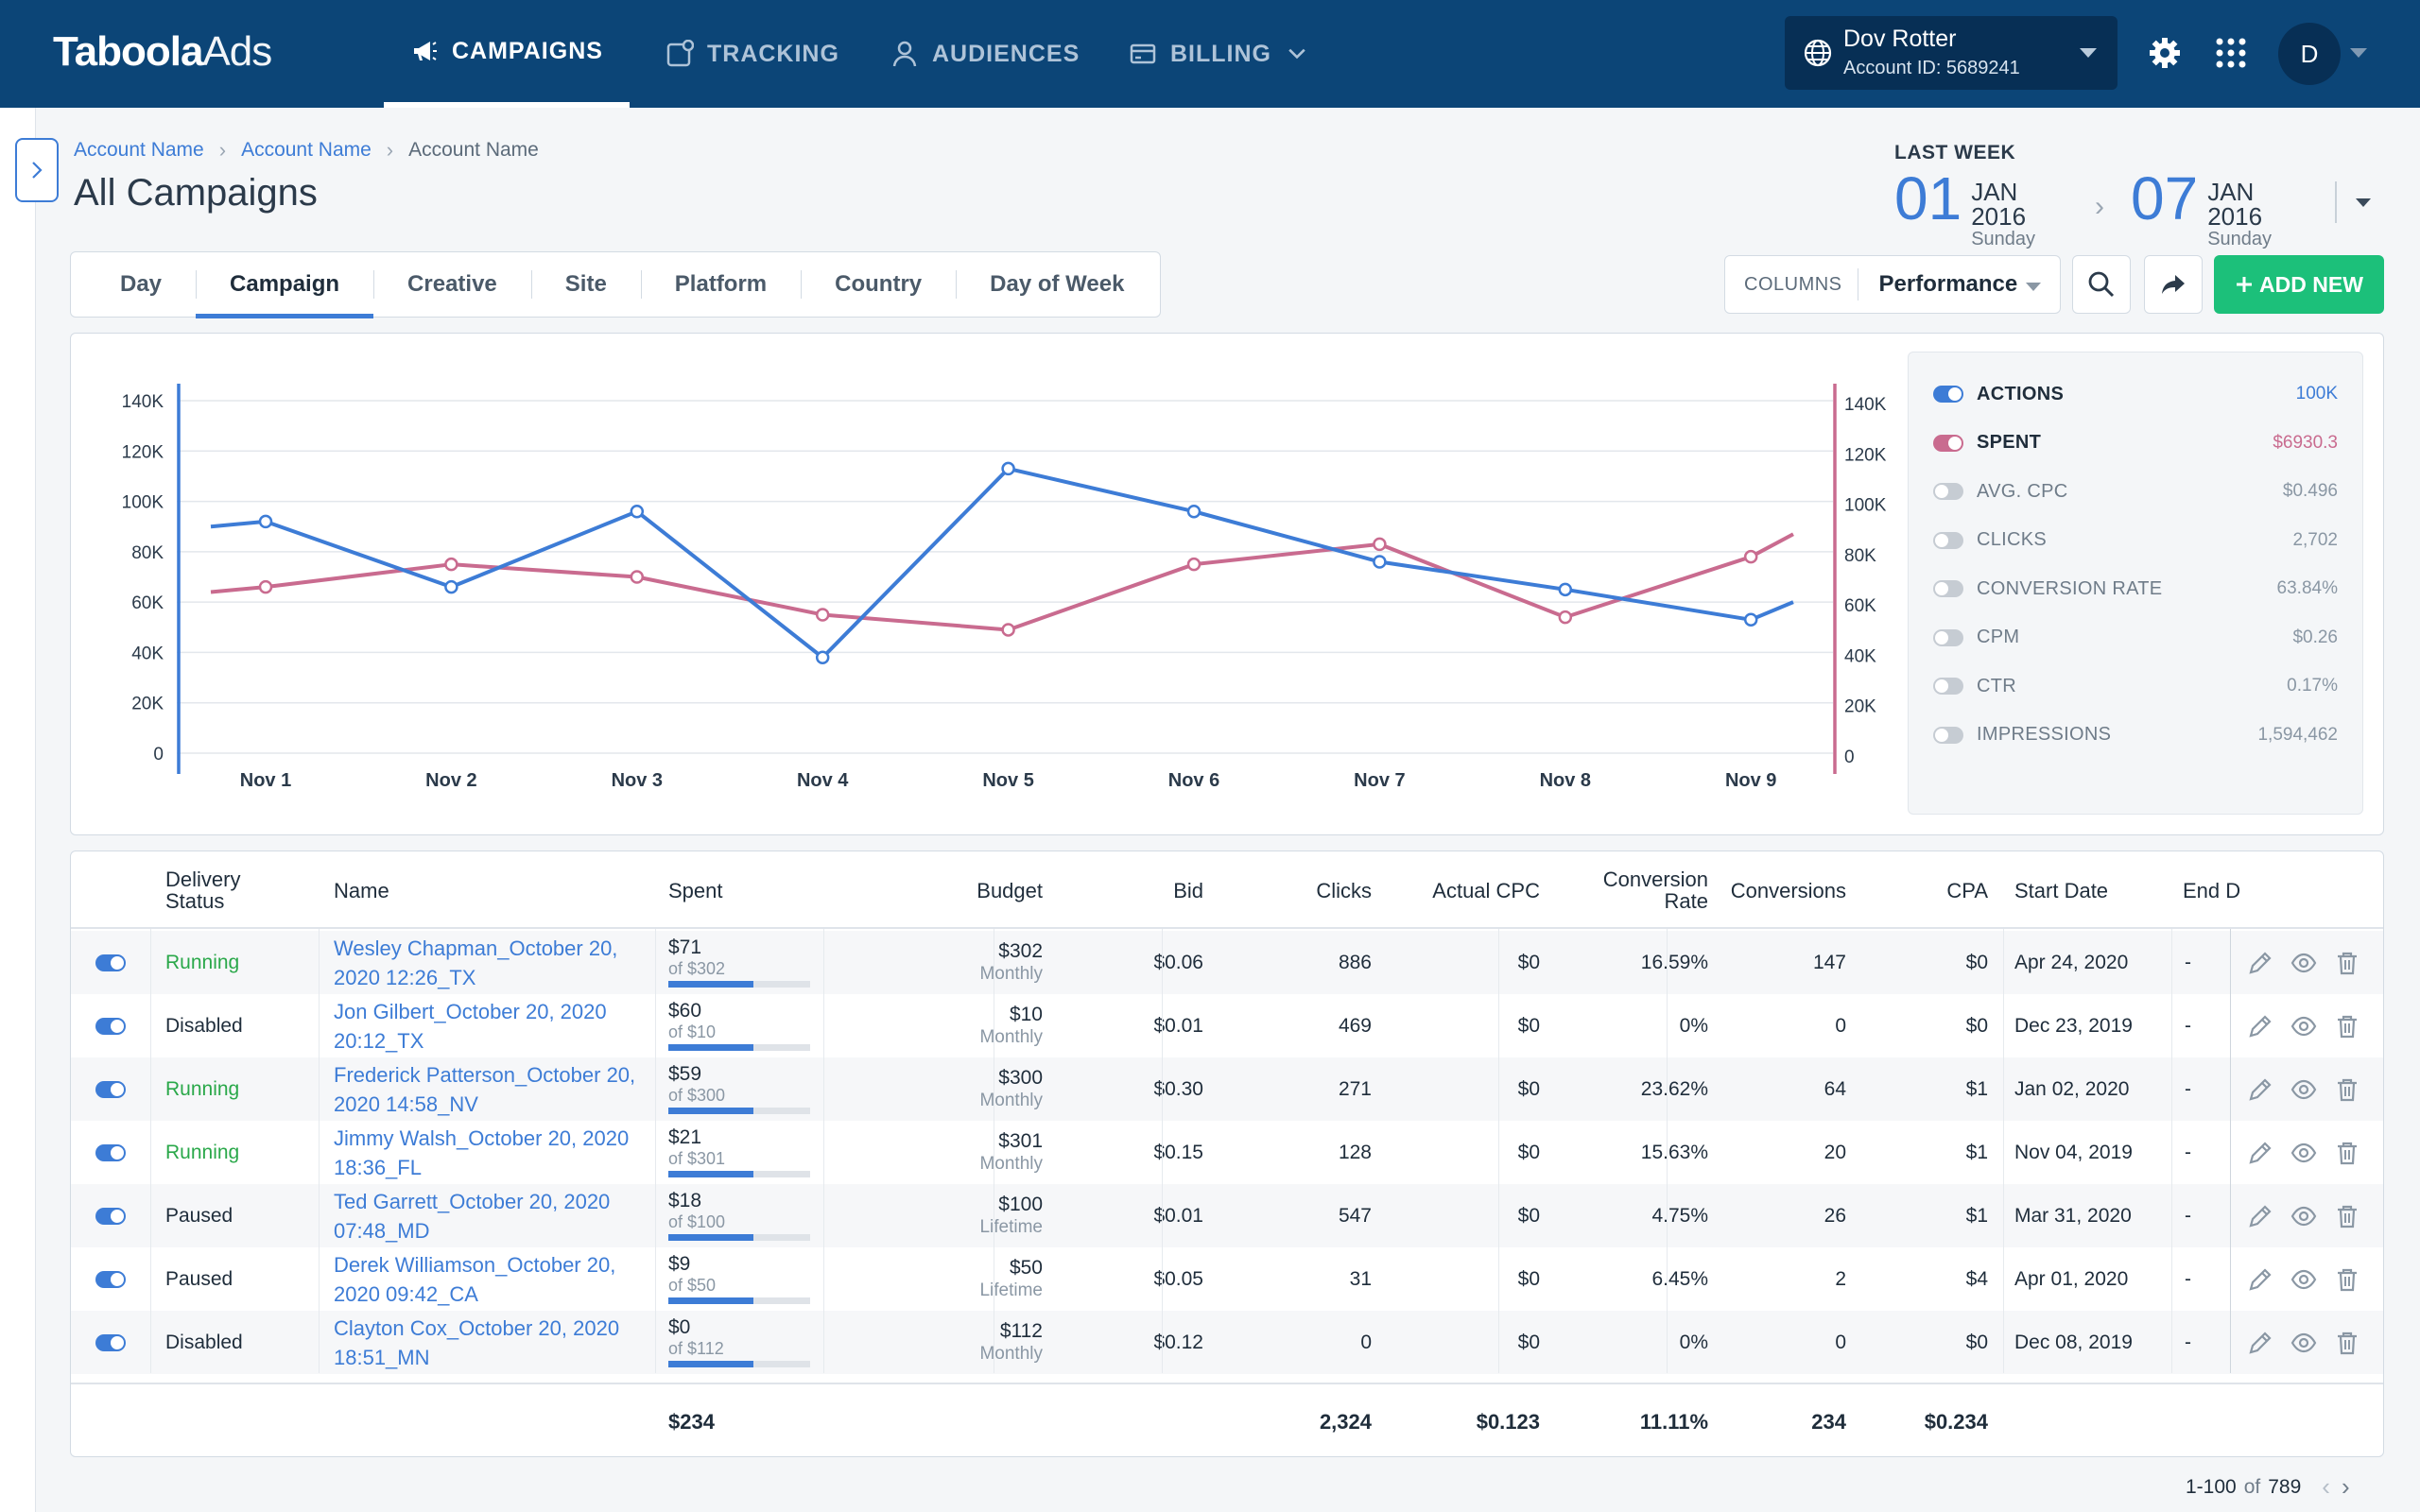  Describe the element at coordinates (1788, 890) in the screenshot. I see `header-conversions: Conversions` at that location.